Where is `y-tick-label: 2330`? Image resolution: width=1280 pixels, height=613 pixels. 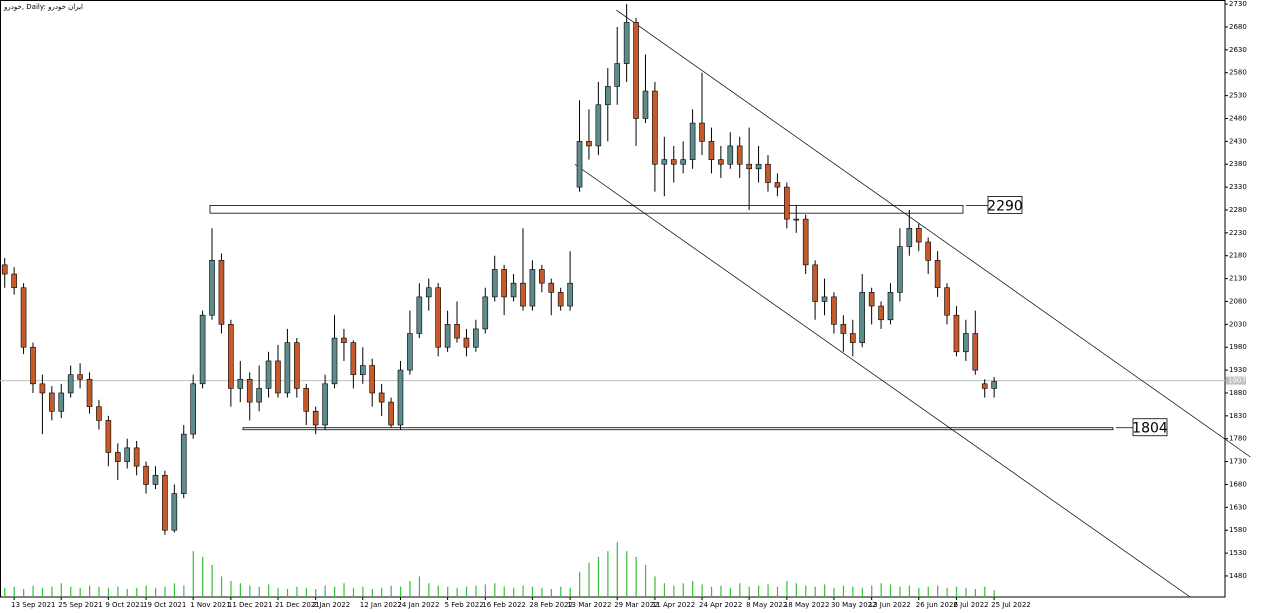 y-tick-label: 2330 is located at coordinates (1238, 187).